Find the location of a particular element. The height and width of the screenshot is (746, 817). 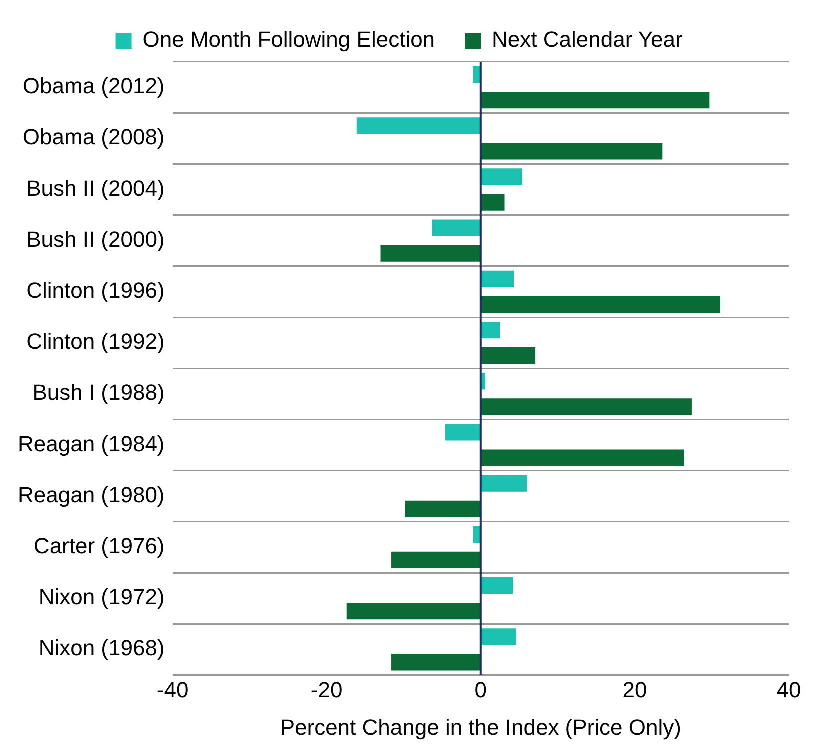

y-tick-label: Reagan (1980) is located at coordinates (91, 495).